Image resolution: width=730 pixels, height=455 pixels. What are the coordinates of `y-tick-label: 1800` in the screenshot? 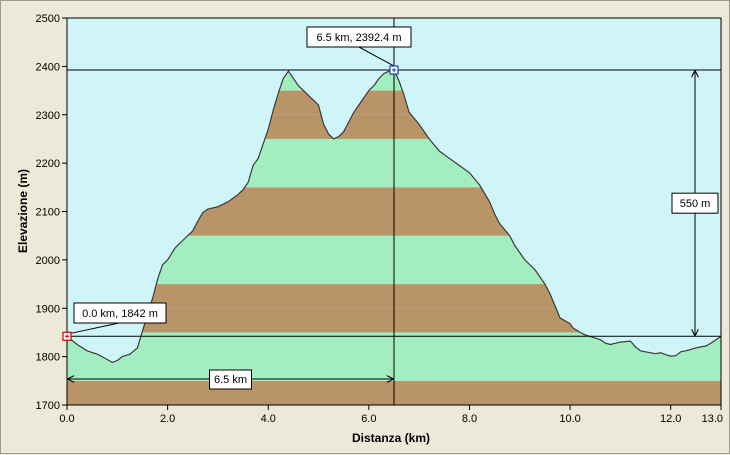 It's located at (48, 358).